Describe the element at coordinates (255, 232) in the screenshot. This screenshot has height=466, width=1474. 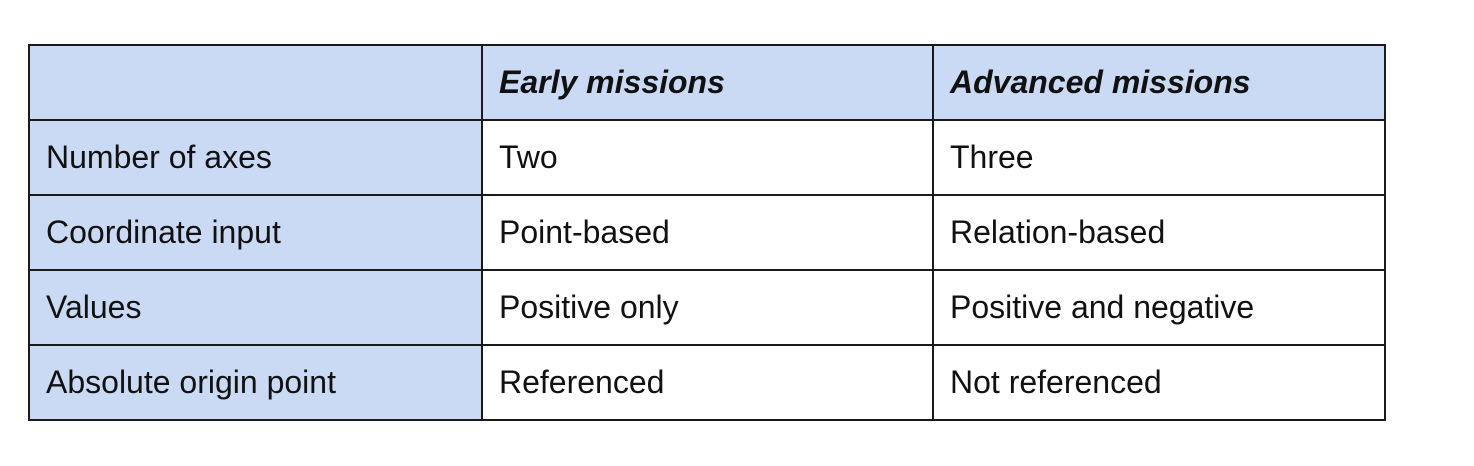
I see `row-label-coordinate-input: Coordinate input` at that location.